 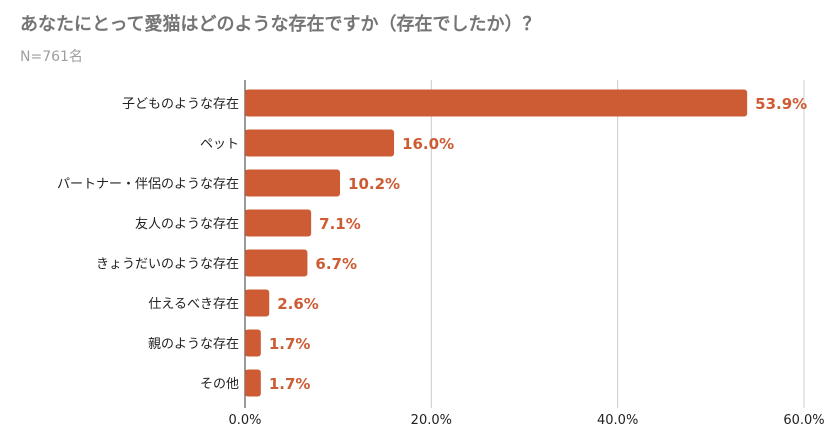 I want to click on chart-subtitle: N=761名, so click(x=51, y=57).